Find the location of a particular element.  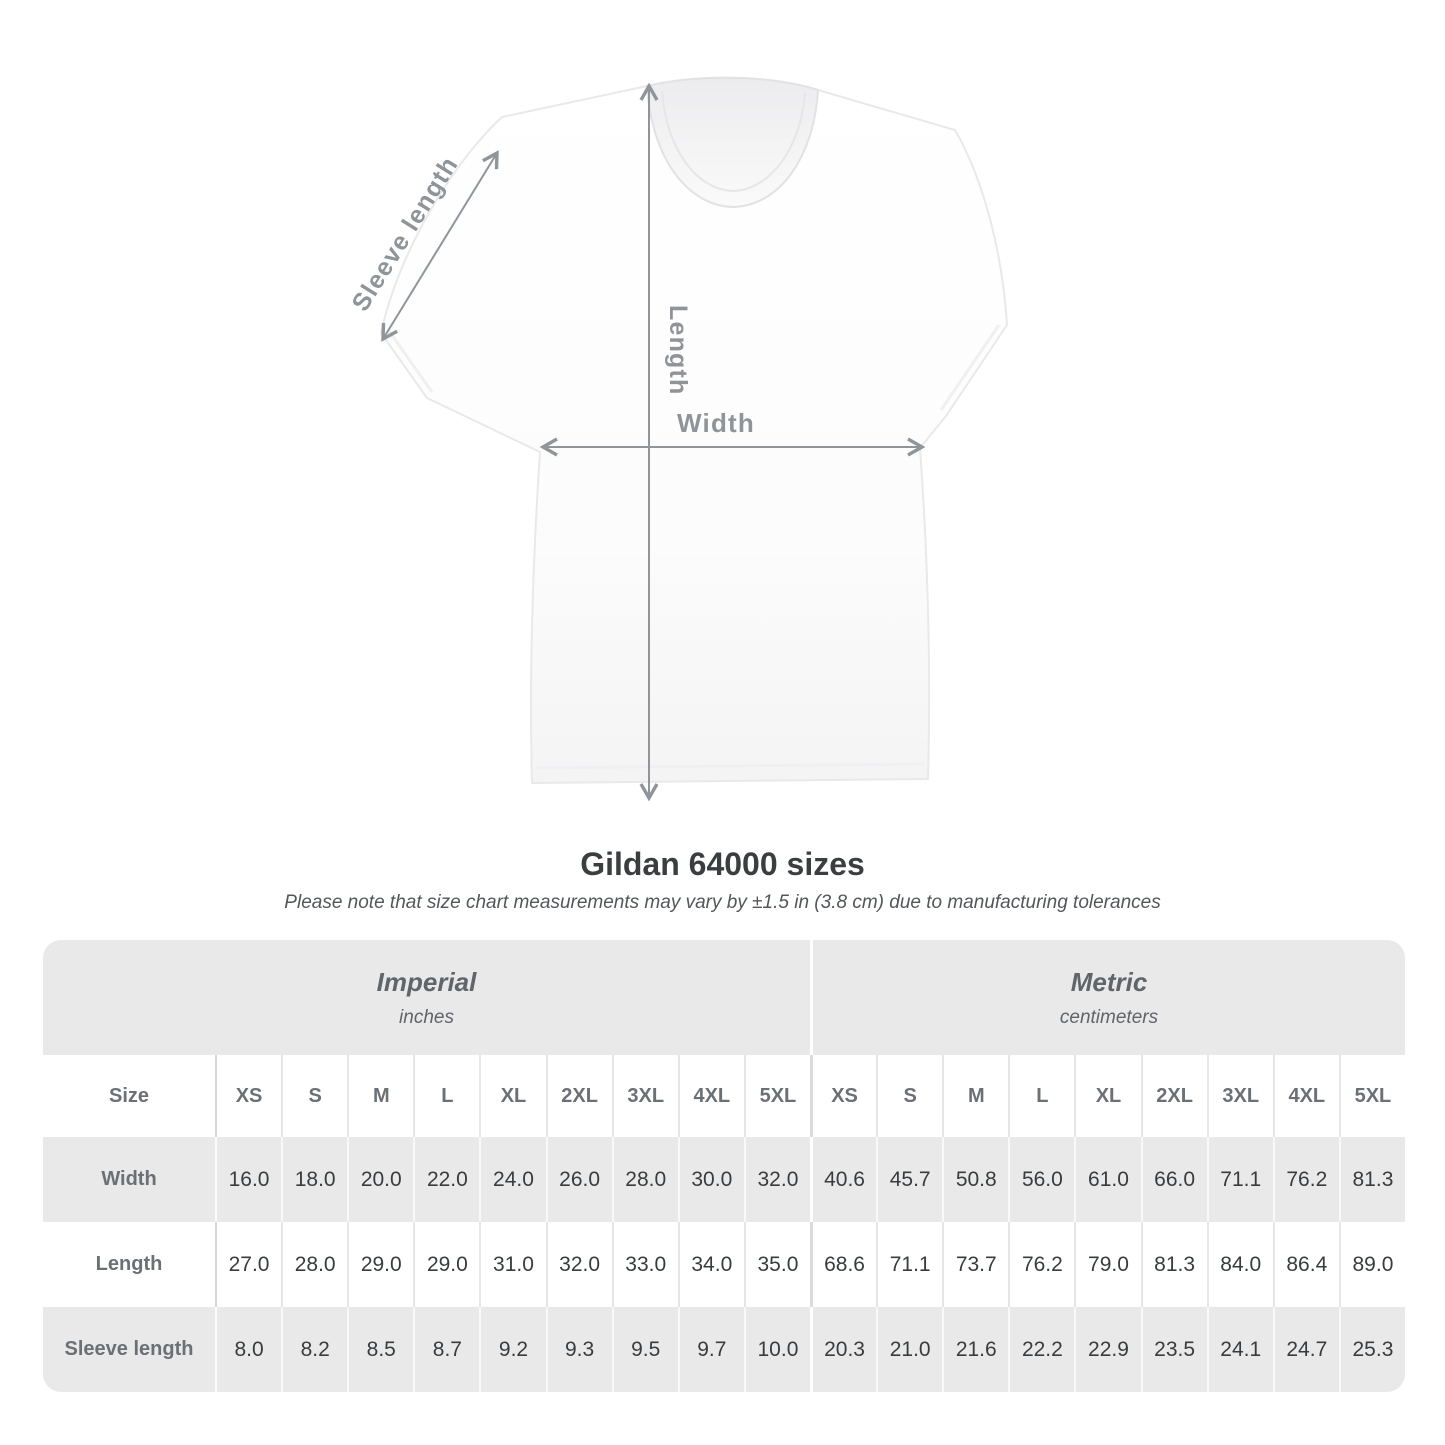

size-header-metric-m: M is located at coordinates (975, 1096).